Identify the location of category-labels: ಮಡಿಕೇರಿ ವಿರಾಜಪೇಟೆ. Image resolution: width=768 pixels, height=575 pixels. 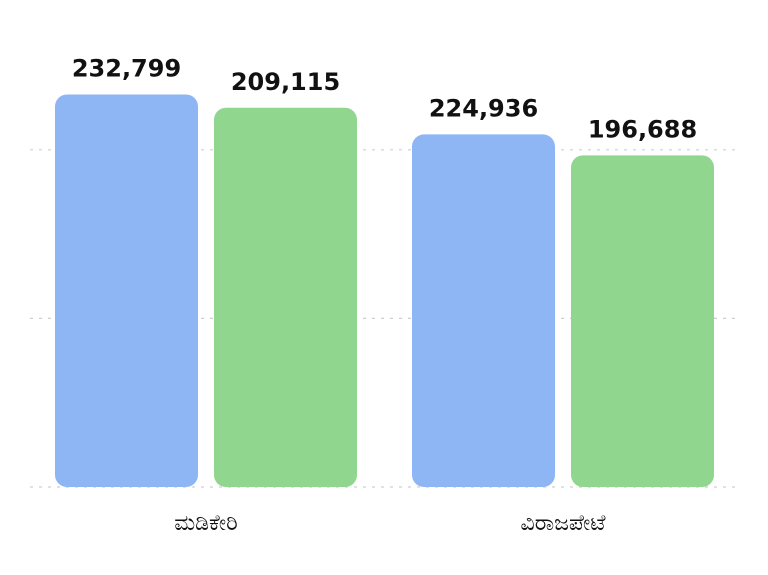
(389, 523).